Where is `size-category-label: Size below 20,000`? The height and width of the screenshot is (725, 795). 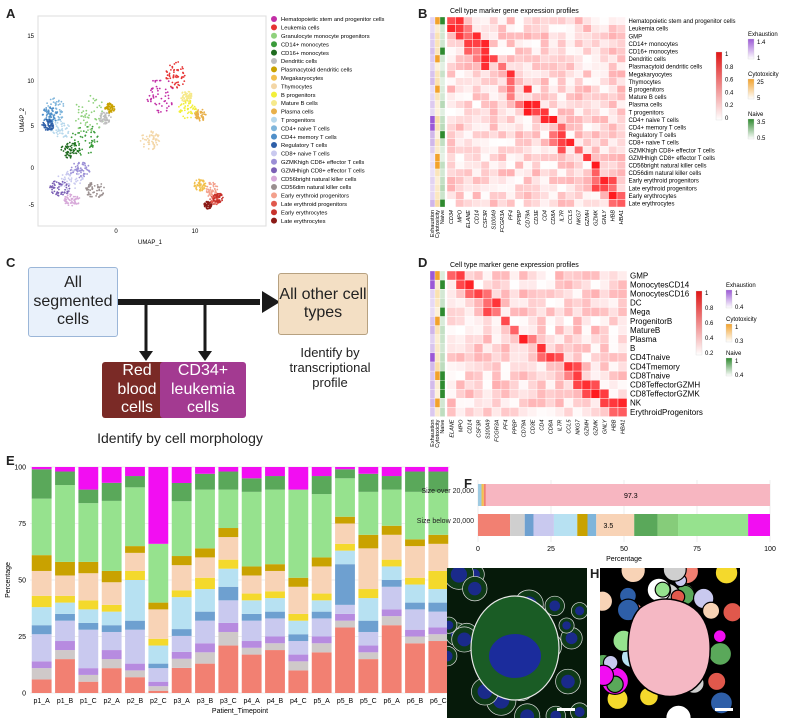
size-category-label: Size below 20,000 is located at coordinates (445, 521).